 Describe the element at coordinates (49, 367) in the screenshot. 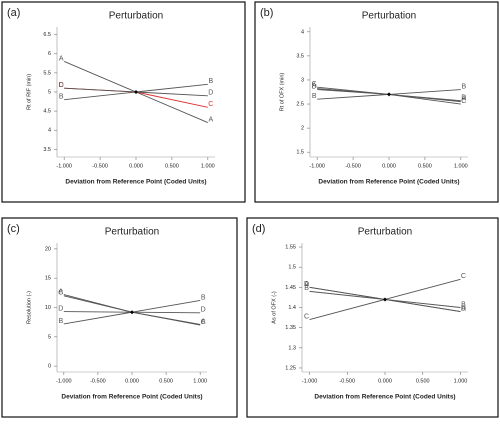

I see `y-tick-label: 0` at that location.